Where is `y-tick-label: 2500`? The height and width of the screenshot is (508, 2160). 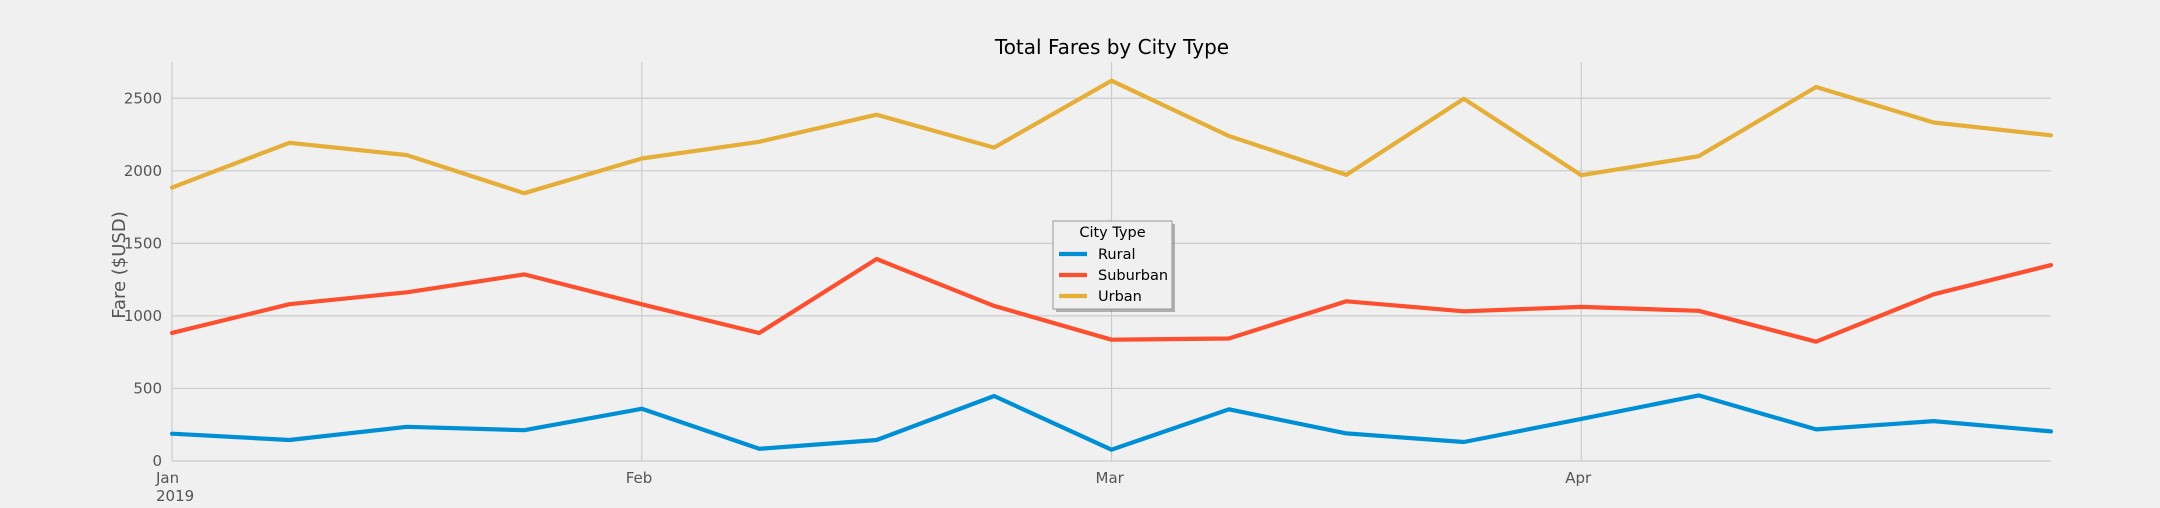 y-tick-label: 2500 is located at coordinates (143, 98).